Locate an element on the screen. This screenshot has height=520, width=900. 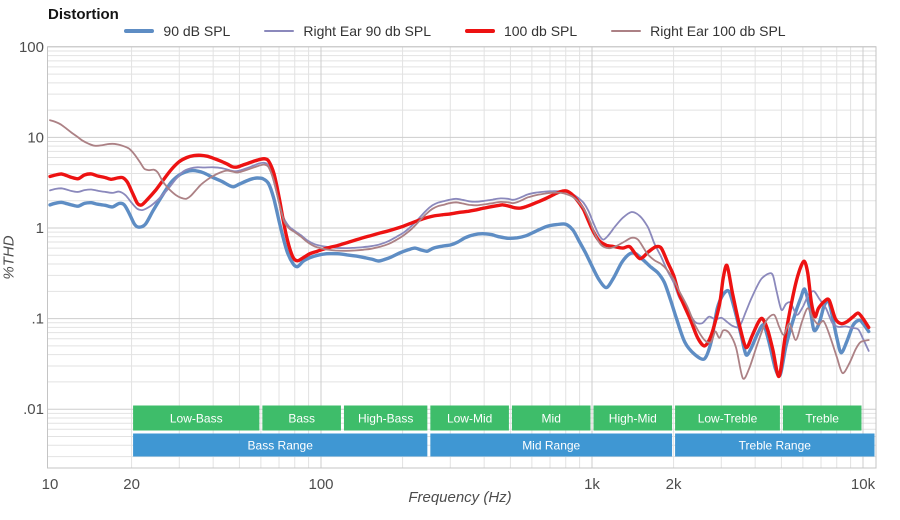
band-mid-range: Mid Range is located at coordinates (551, 445).